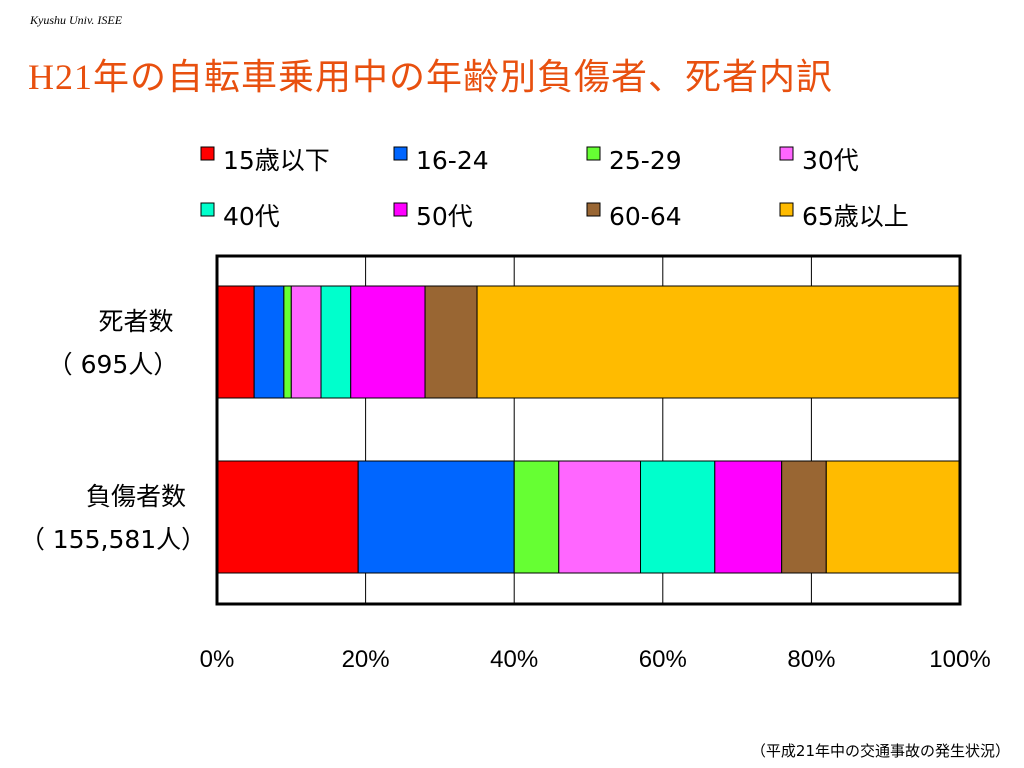 This screenshot has width=1024, height=768. I want to click on header-note: Kyushu Univ. ISEE, so click(76, 20).